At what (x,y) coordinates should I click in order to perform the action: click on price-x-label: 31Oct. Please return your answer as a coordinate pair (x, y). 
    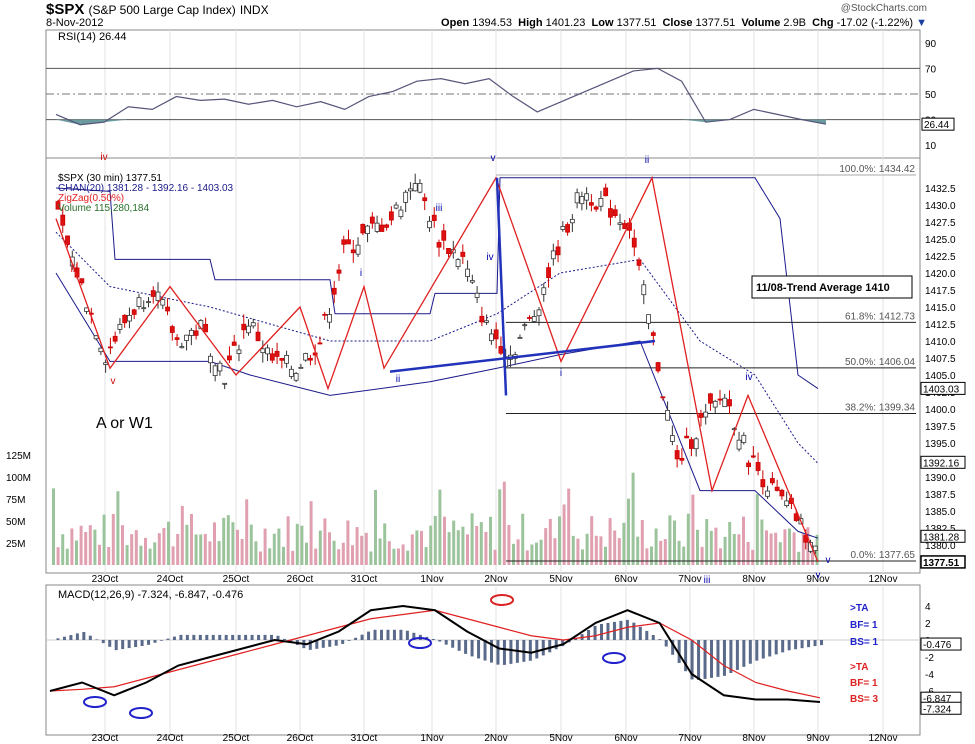
    Looking at the image, I should click on (364, 579).